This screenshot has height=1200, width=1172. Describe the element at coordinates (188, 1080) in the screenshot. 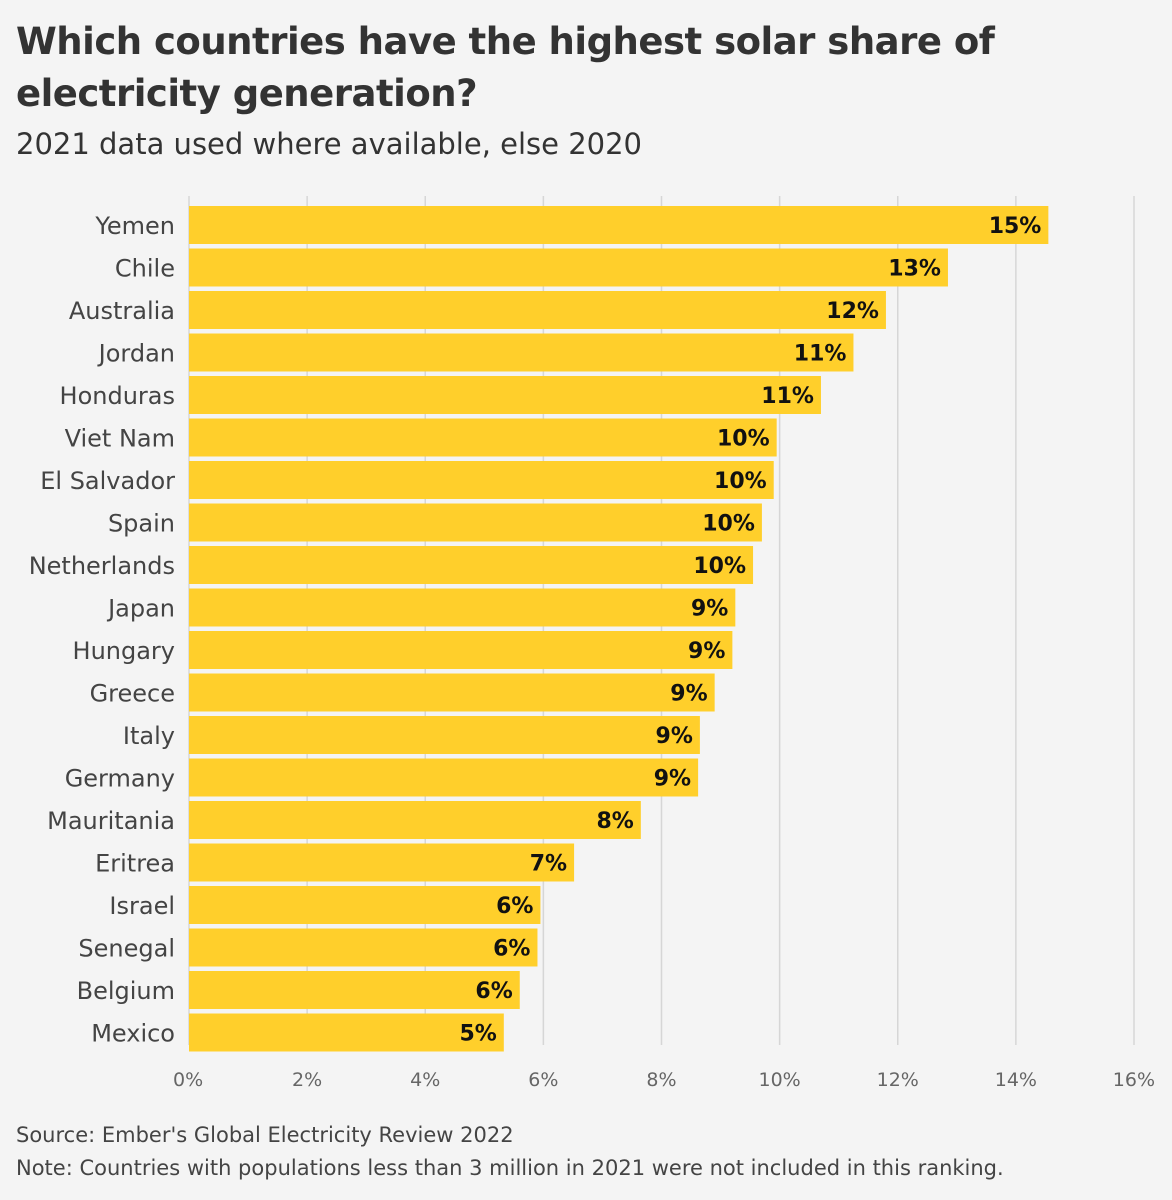

I see `x-tick-label: 0%` at that location.